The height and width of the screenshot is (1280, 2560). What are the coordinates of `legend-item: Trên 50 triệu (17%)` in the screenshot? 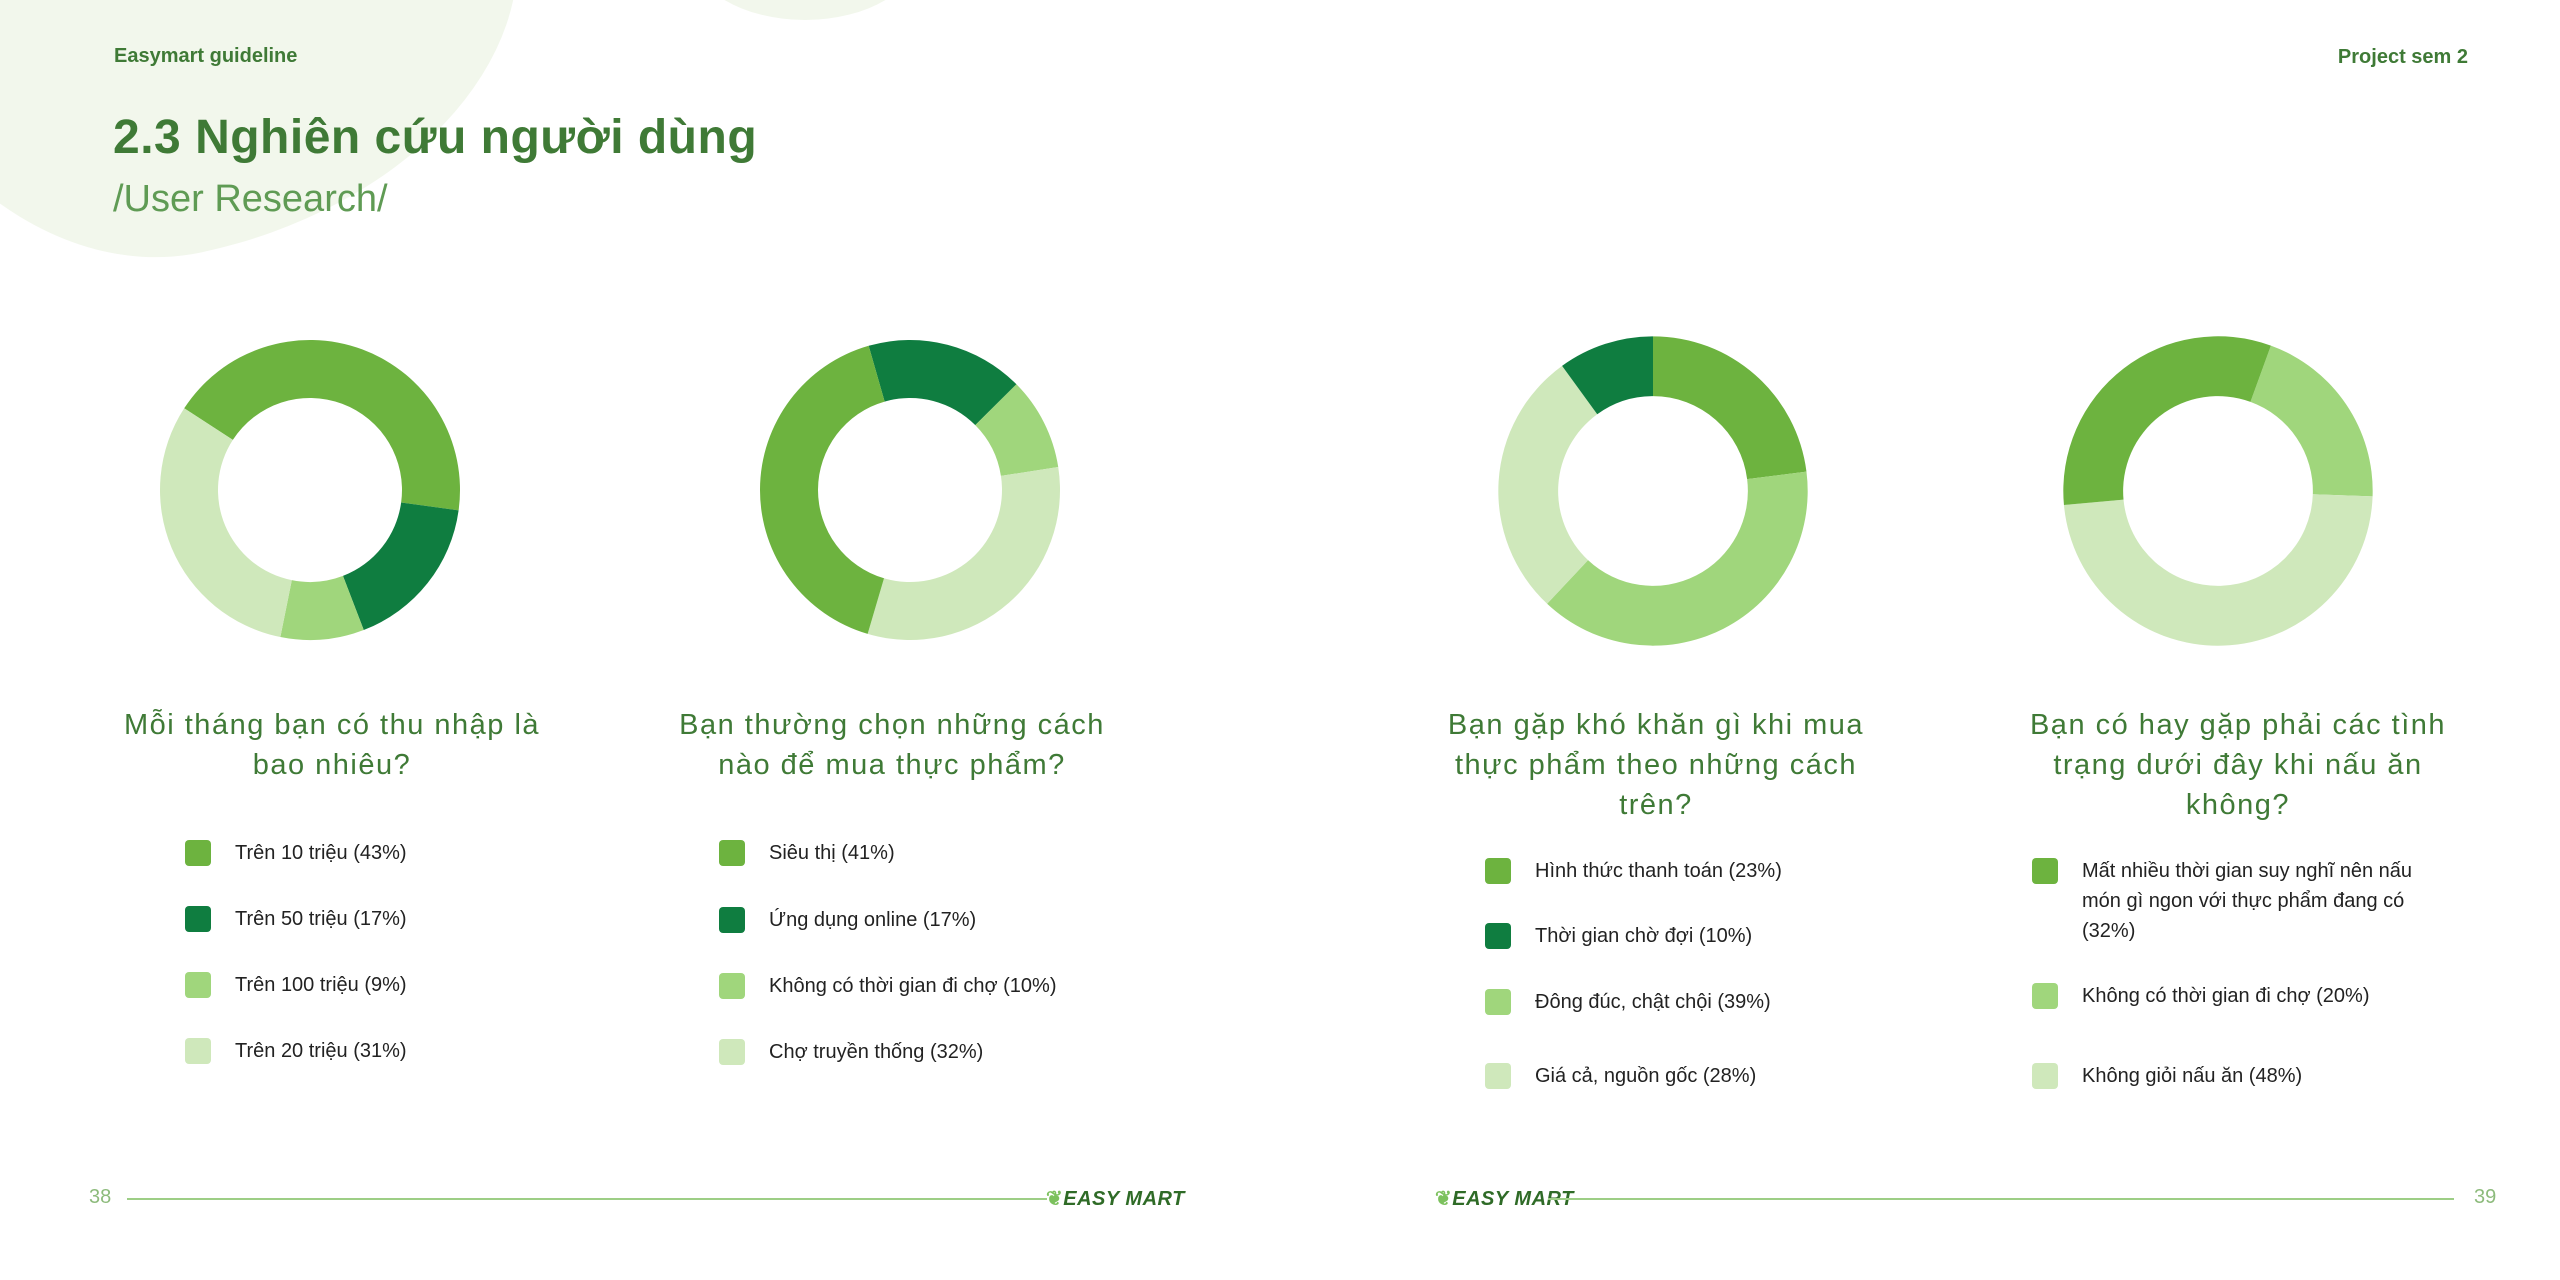 It's located at (296, 919).